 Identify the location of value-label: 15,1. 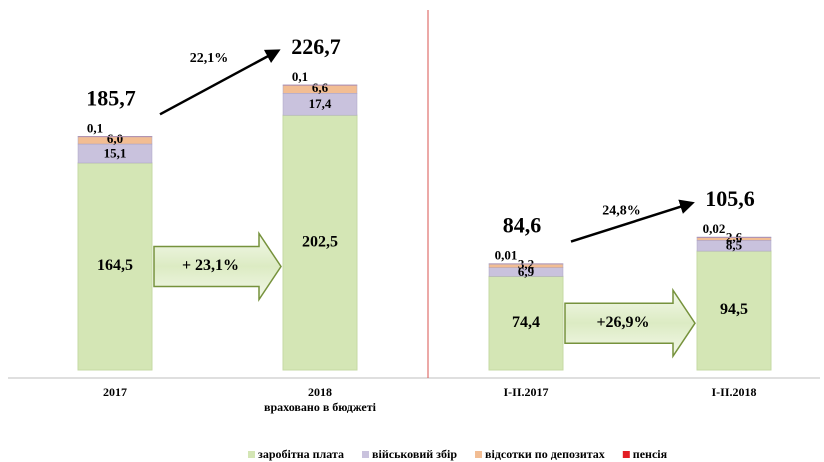
(115, 152).